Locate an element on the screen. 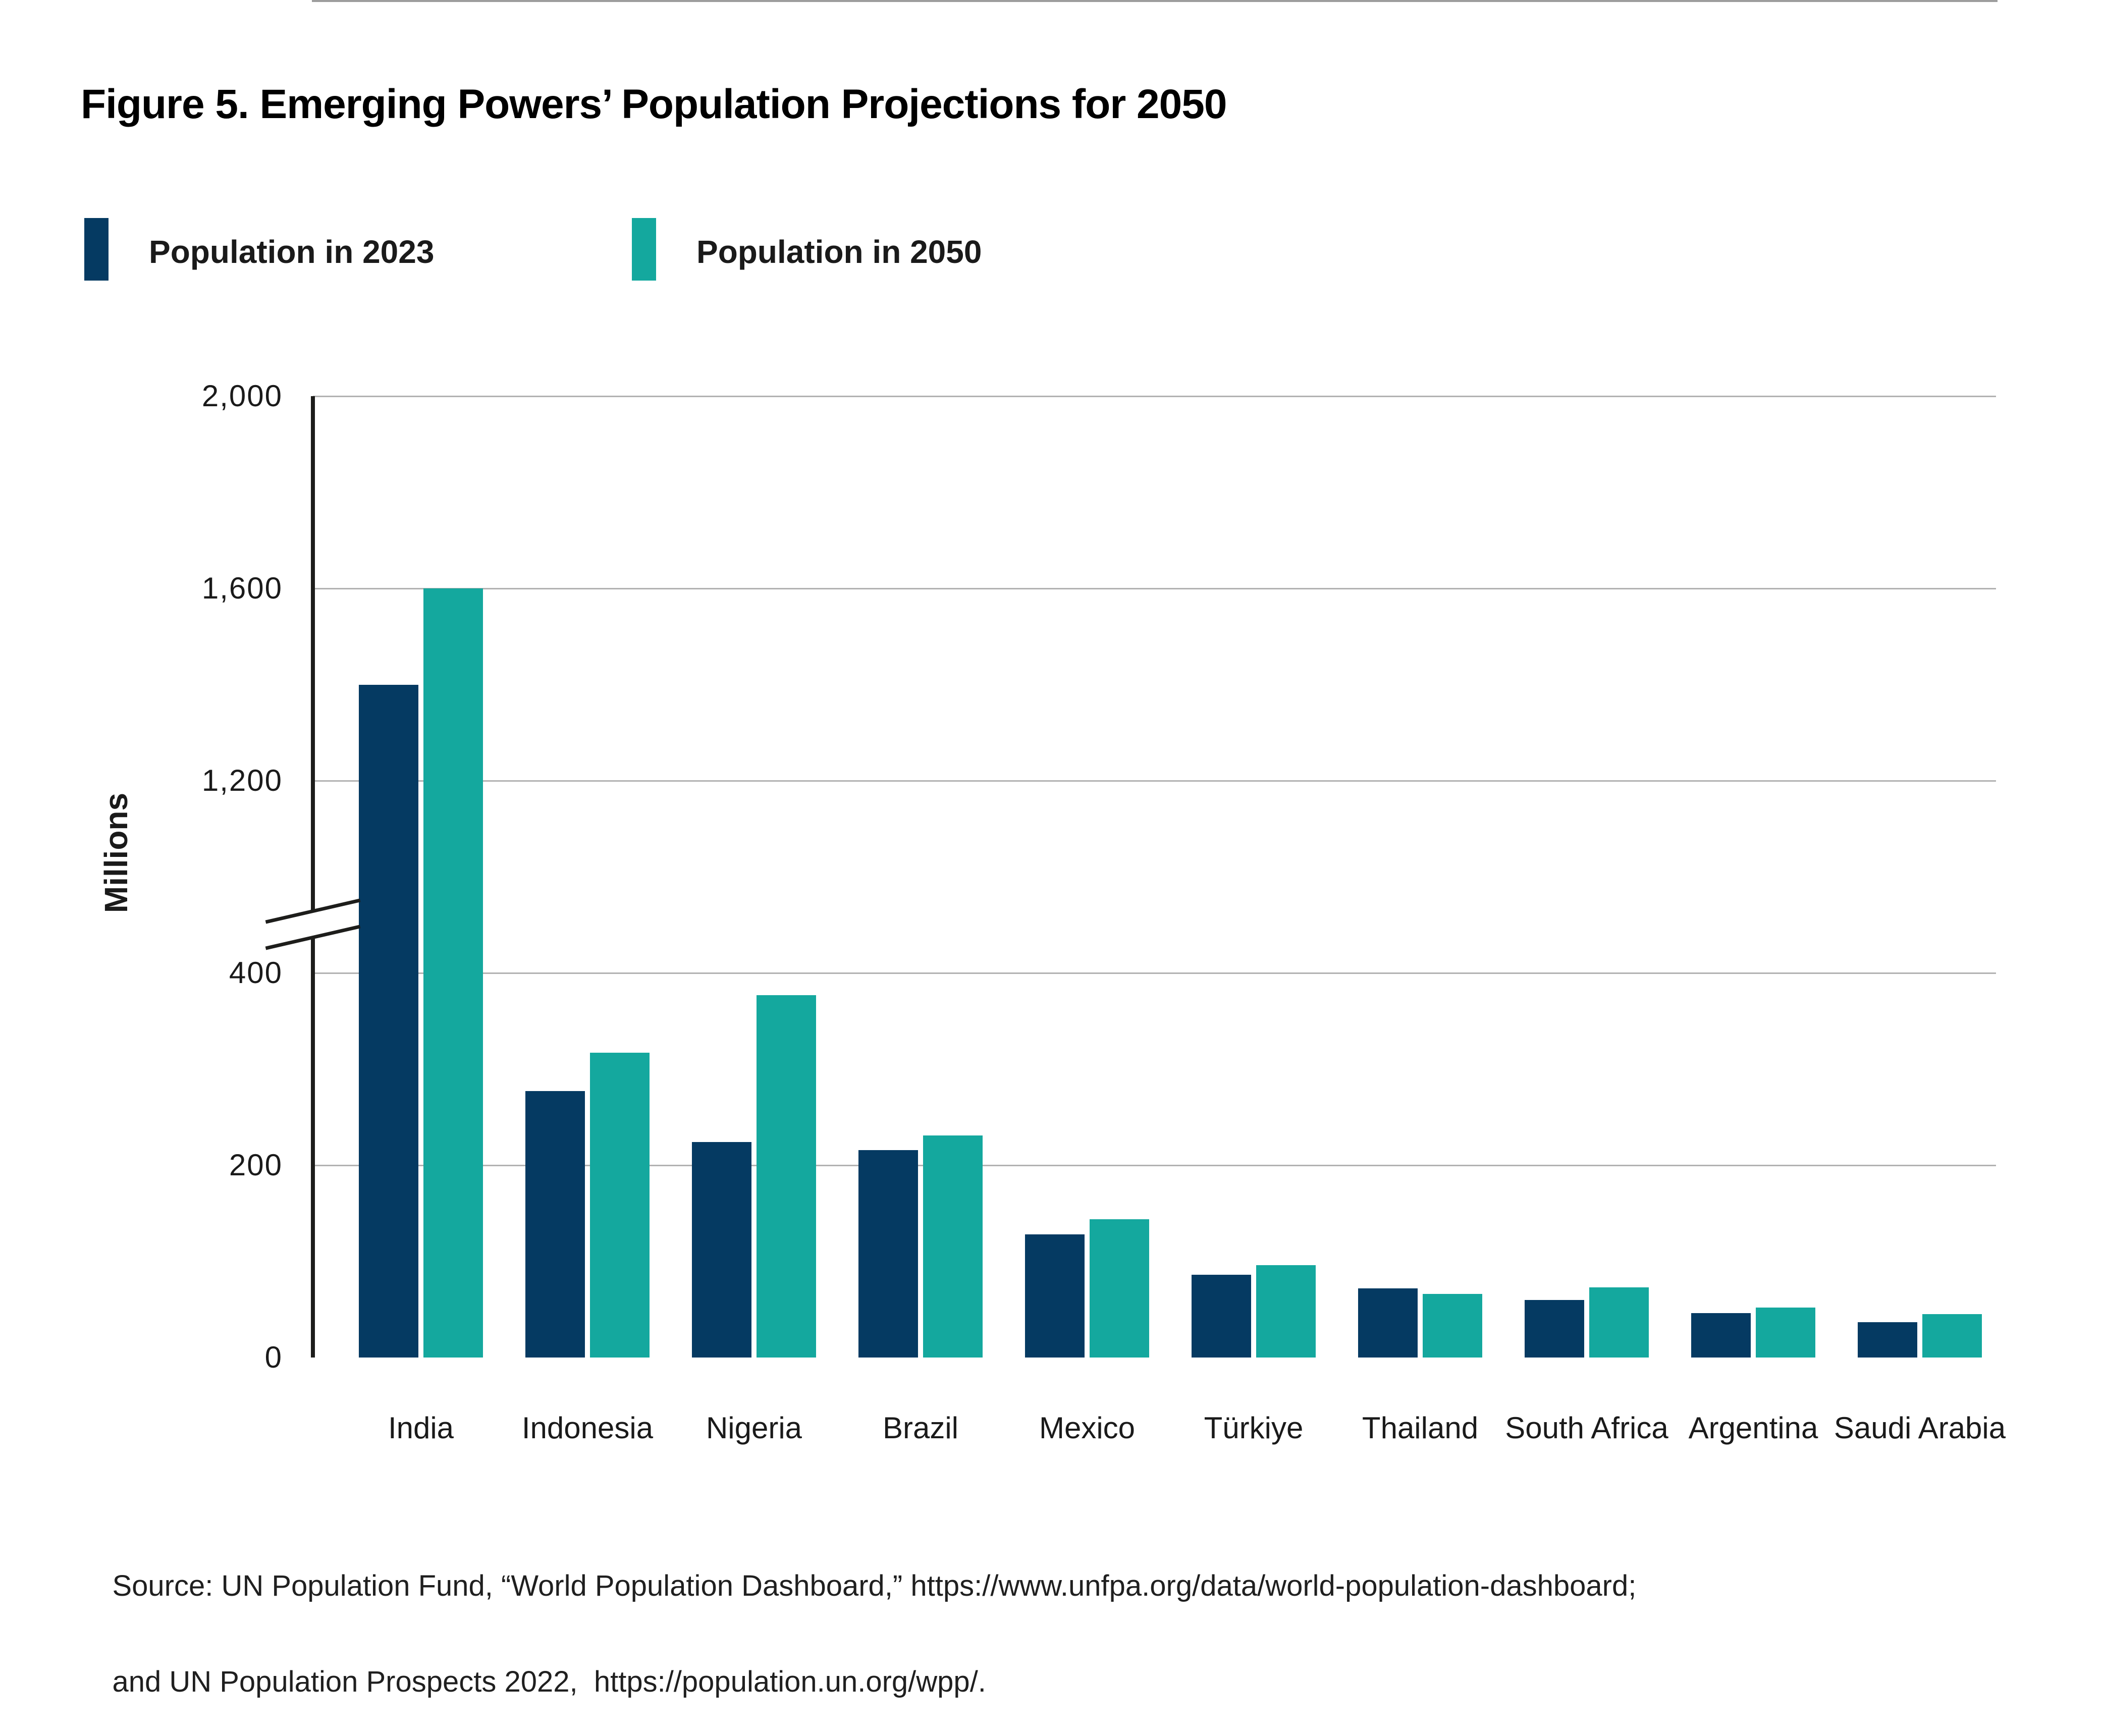 The image size is (2103, 1736). x-axis-label-thailand: Thailand is located at coordinates (1420, 1428).